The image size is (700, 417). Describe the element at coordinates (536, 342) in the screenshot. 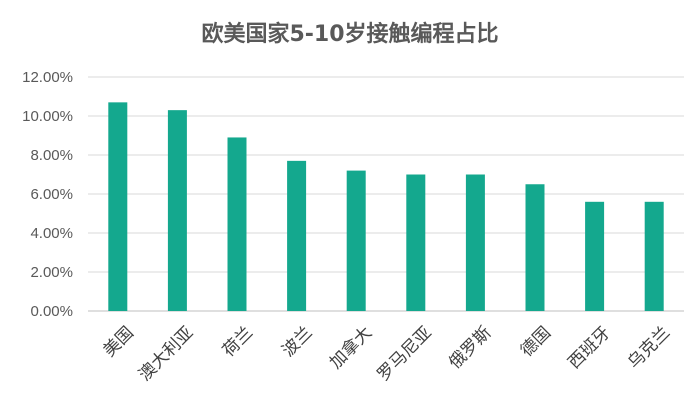

I see `x-tick-label: 德国` at that location.